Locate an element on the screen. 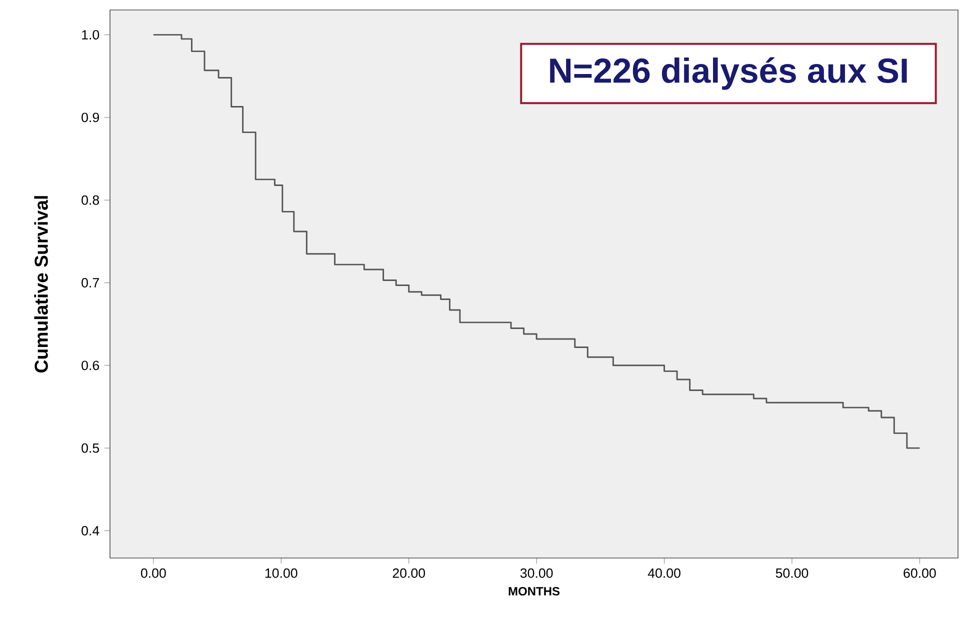  y-tick-label: 0.4 is located at coordinates (91, 531).